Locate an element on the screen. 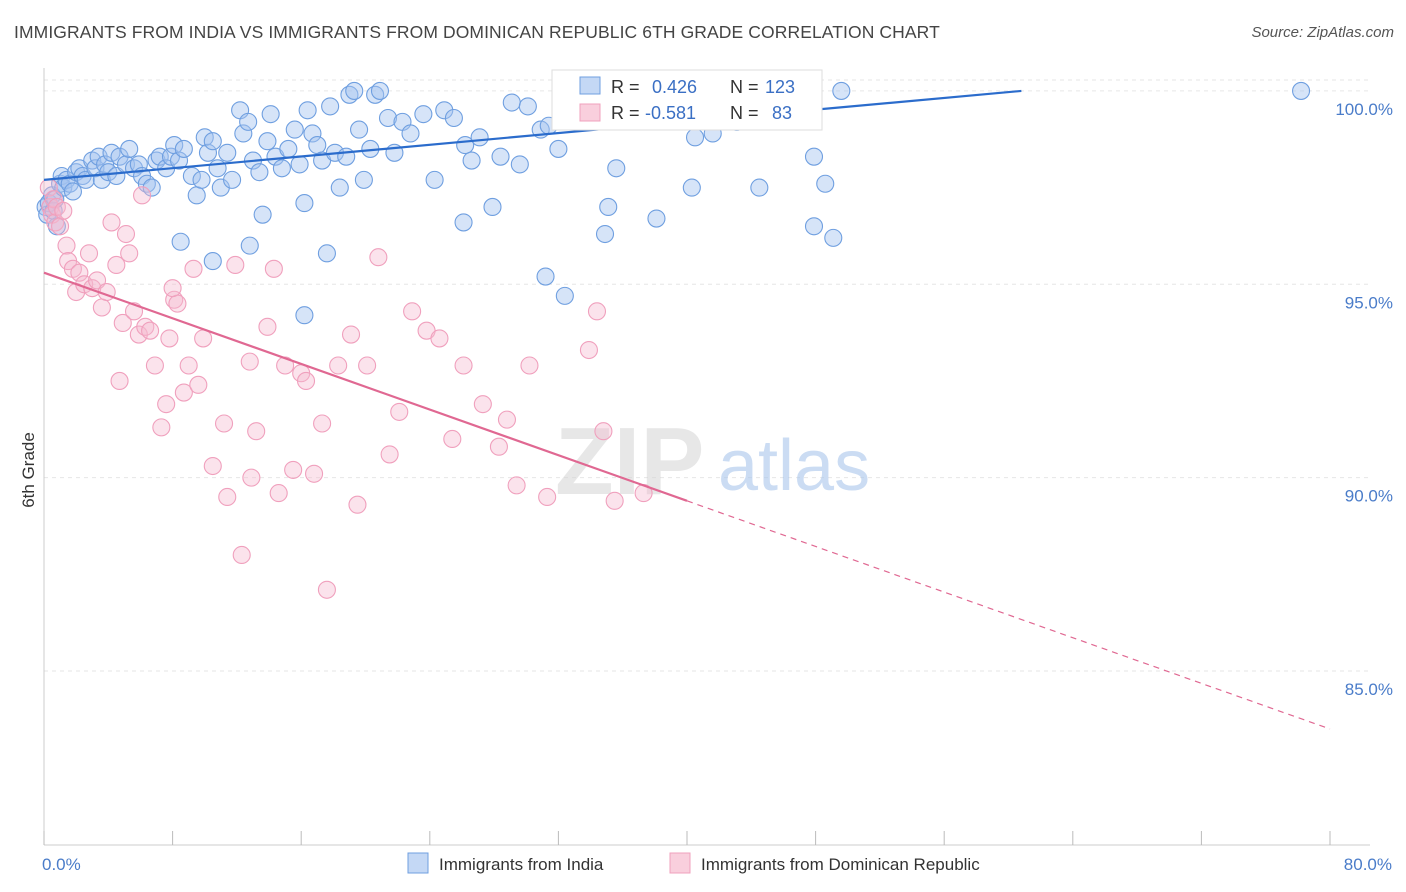  stats-swatch-india is located at coordinates (590, 85).